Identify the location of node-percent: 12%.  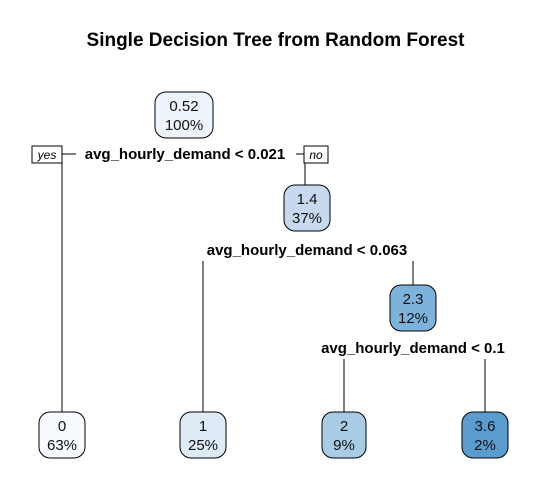
(413, 318).